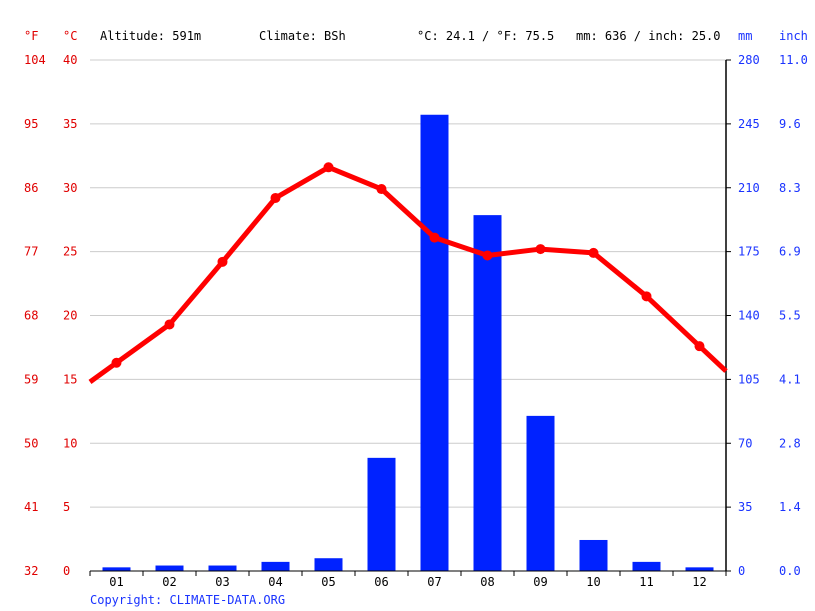  Describe the element at coordinates (790, 316) in the screenshot. I see `inch-tick-label: 5.5` at that location.